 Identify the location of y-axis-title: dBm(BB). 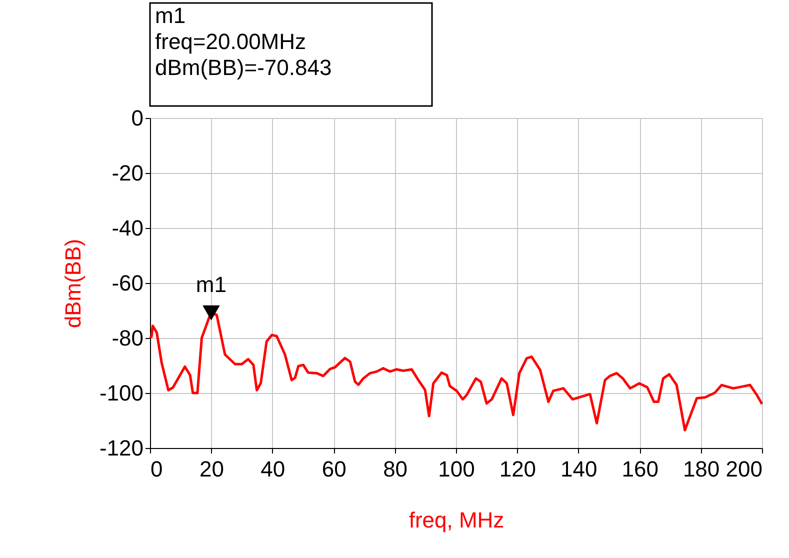
(73, 283).